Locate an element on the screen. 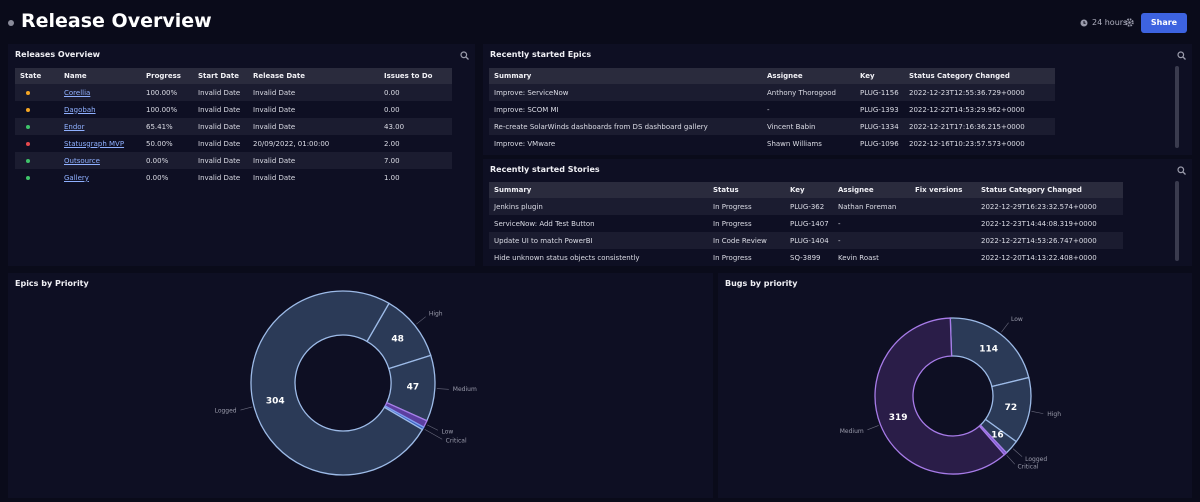  value-label: 48 is located at coordinates (397, 340).